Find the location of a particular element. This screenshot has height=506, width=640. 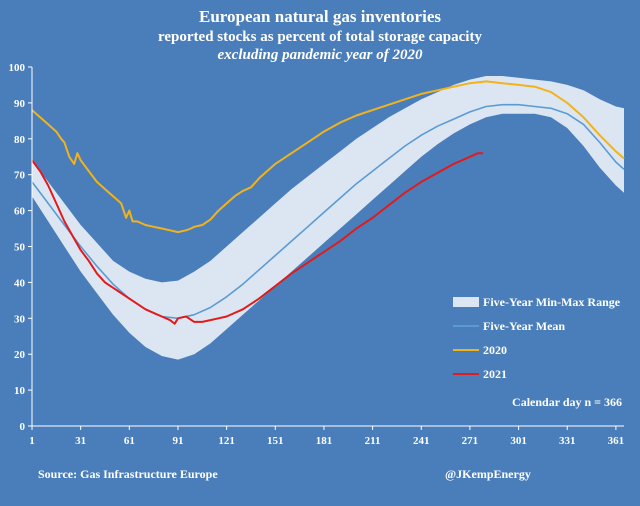

y-tick-label-10: 10 is located at coordinates (20, 391).